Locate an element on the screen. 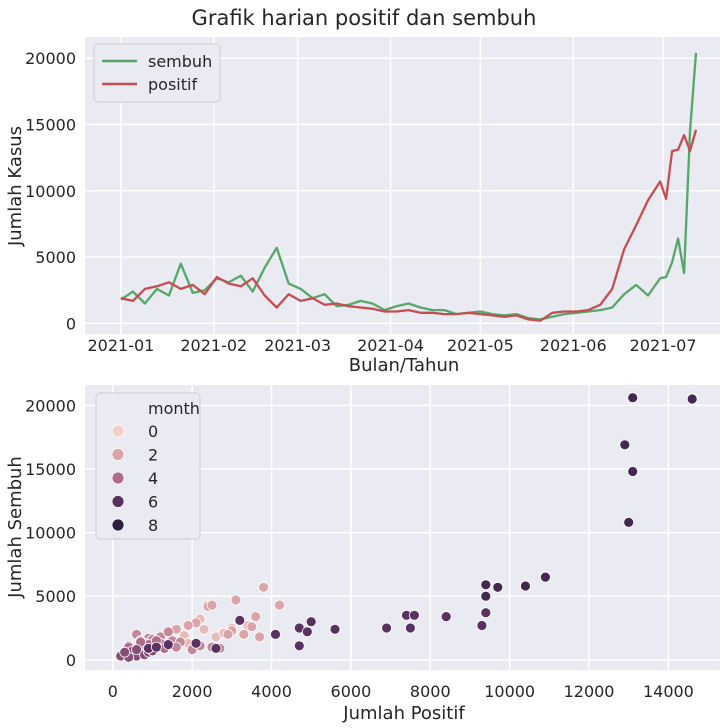 The image size is (728, 728). line-chart-y-label: Jumlah Kasus is located at coordinates (15, 186).